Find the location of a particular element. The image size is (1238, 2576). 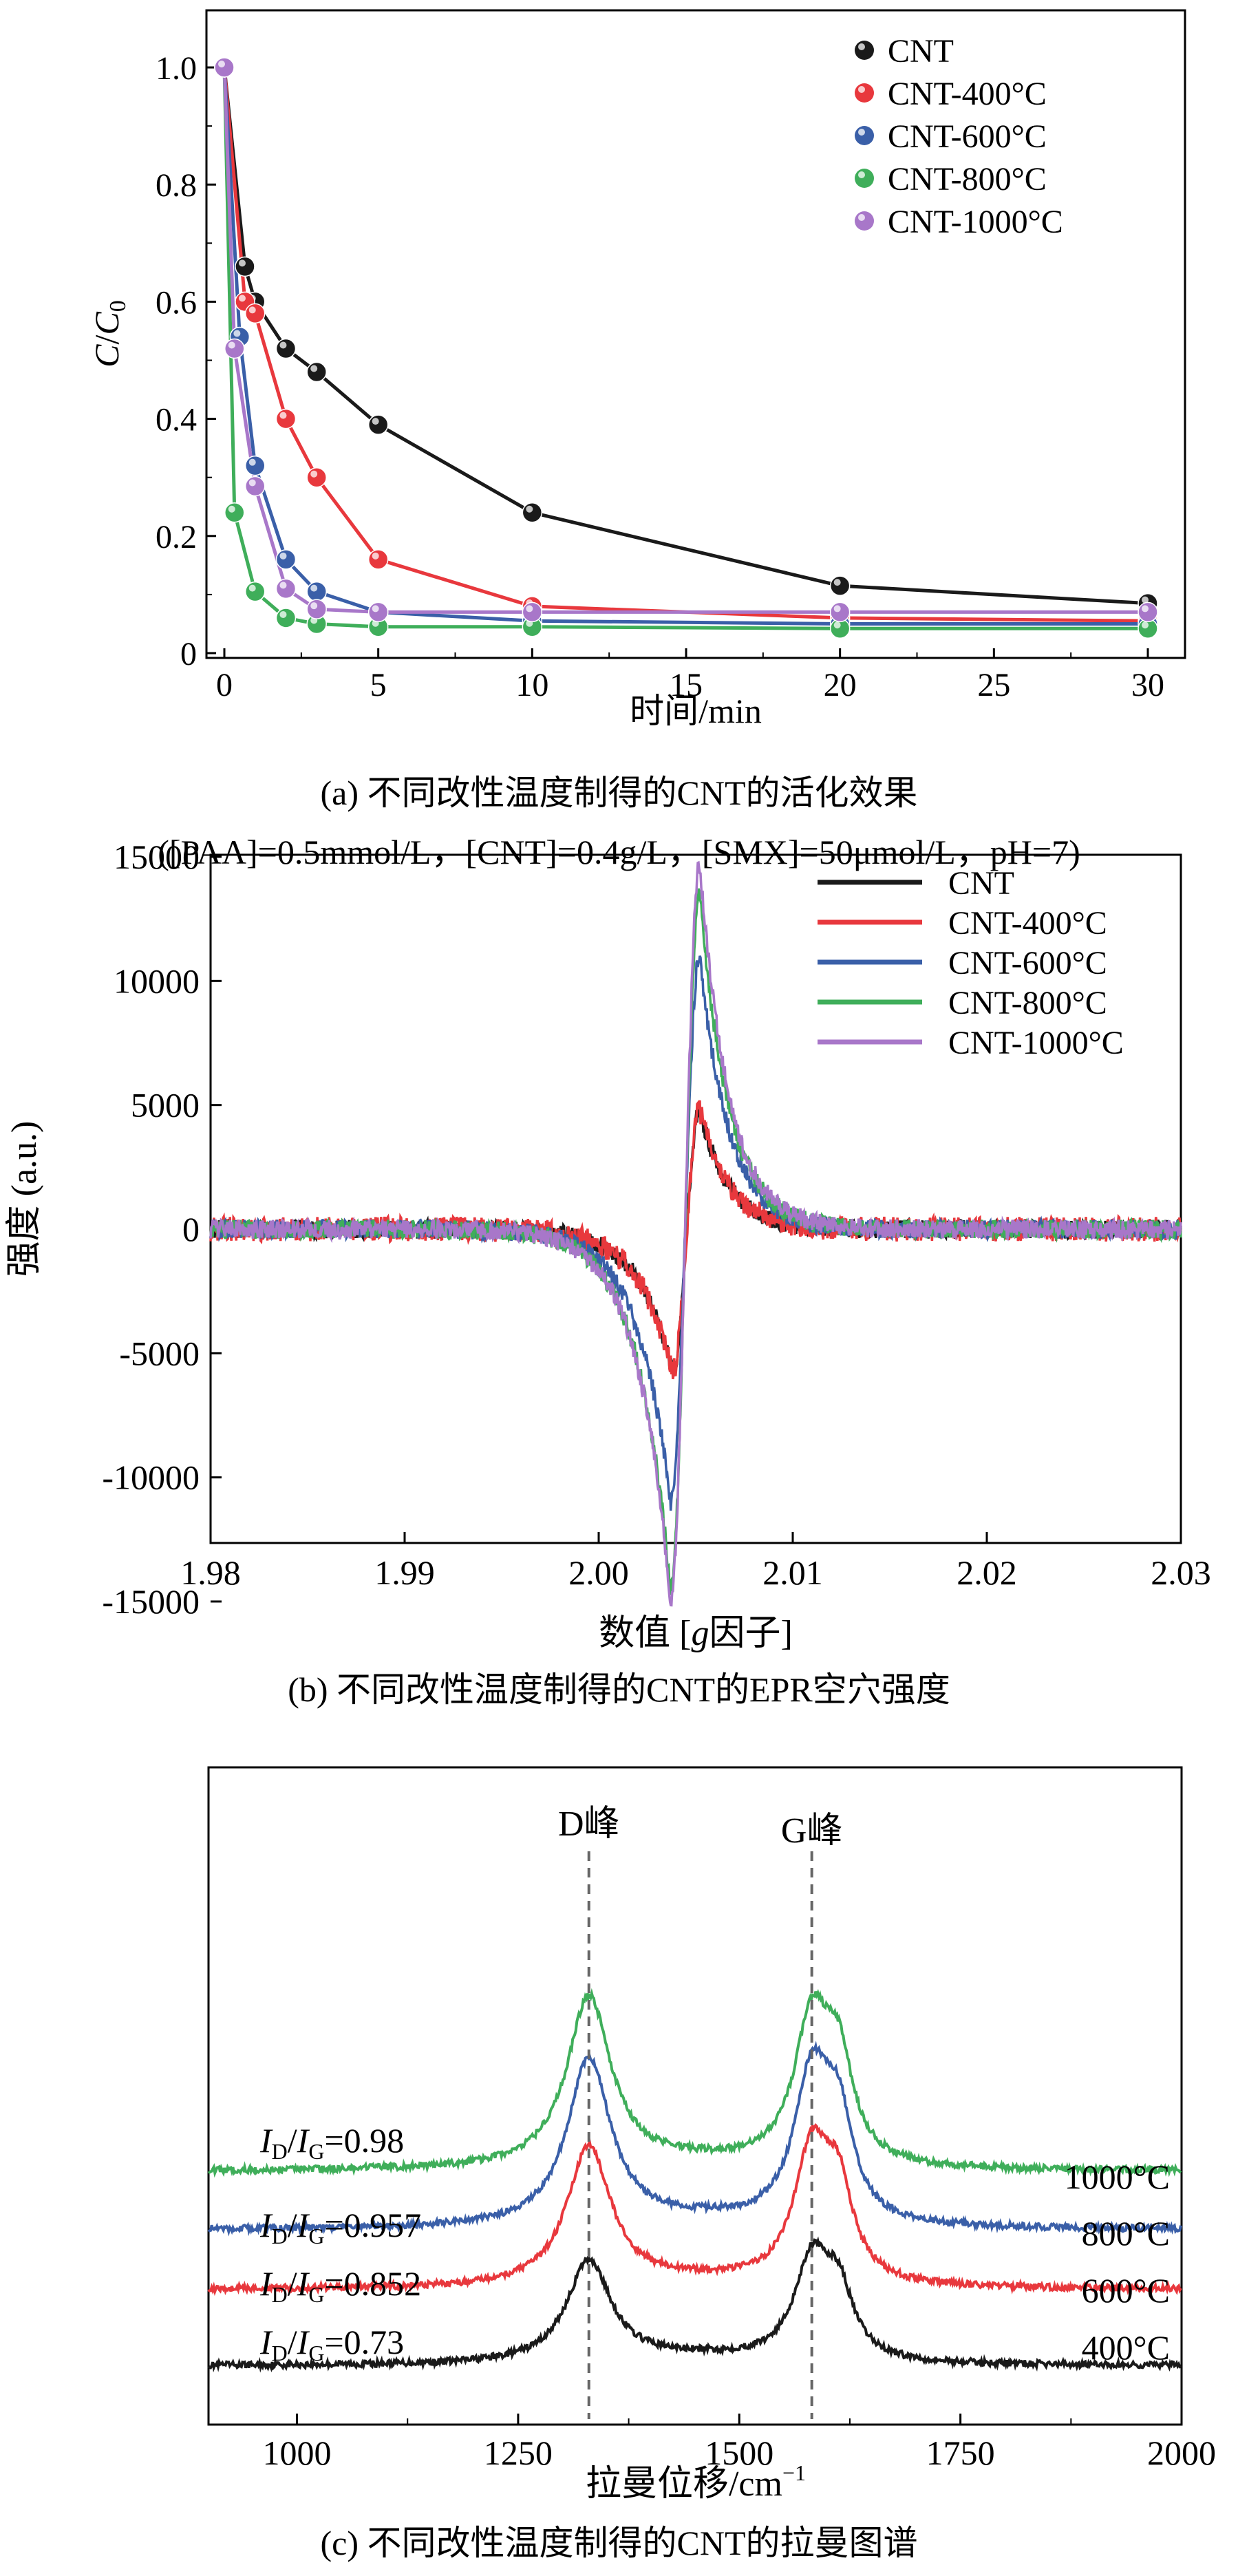

a-ytick-label: 0.2 is located at coordinates (176, 537).